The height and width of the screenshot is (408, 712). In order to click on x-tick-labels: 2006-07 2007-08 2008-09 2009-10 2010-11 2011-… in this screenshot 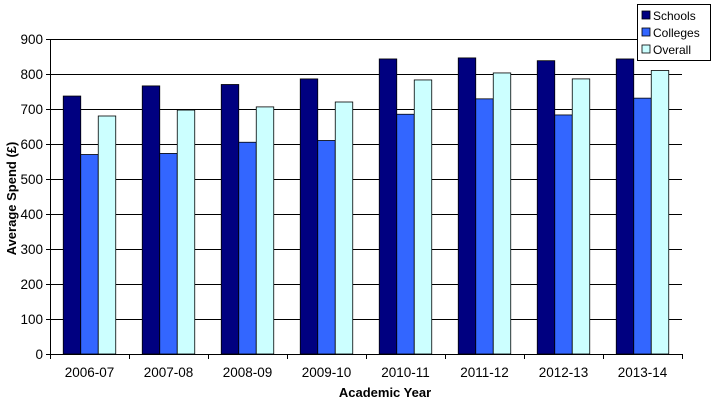, I will do `click(366, 372)`.